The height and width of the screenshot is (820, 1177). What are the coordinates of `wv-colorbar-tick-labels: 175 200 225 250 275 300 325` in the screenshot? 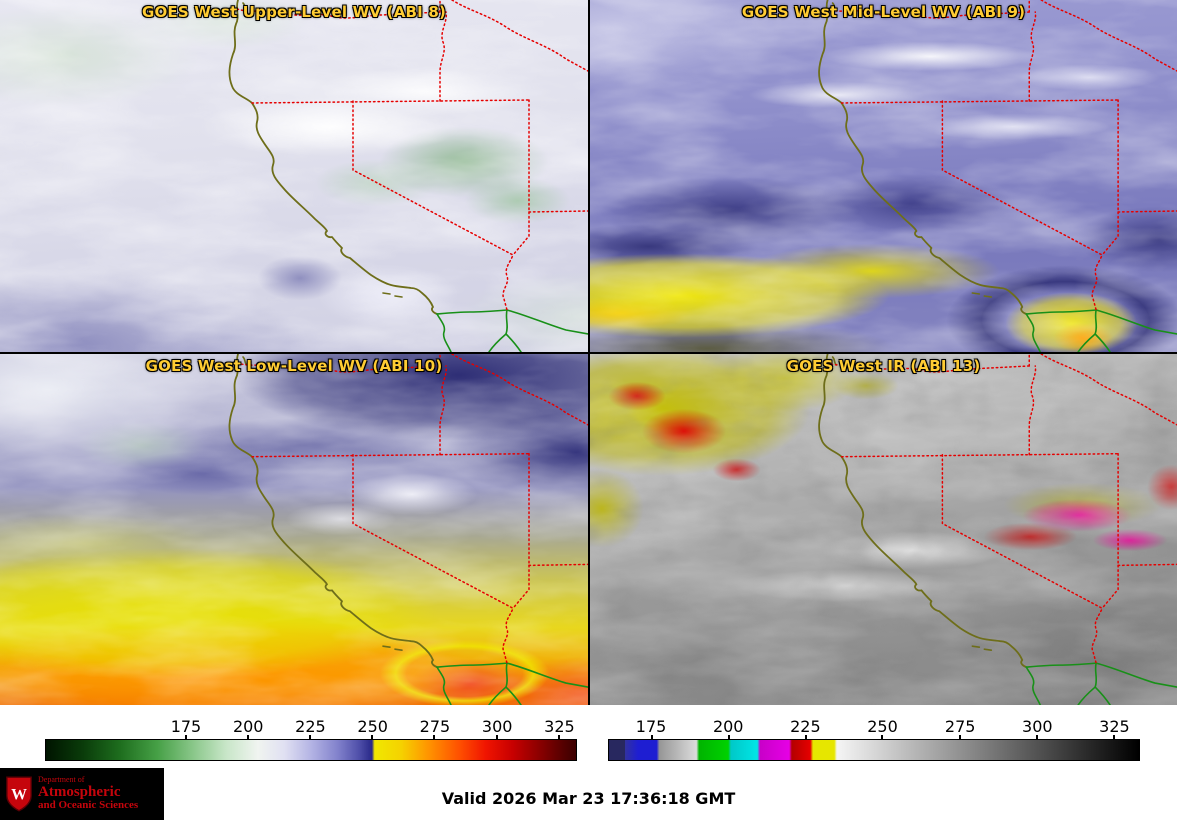 It's located at (311, 727).